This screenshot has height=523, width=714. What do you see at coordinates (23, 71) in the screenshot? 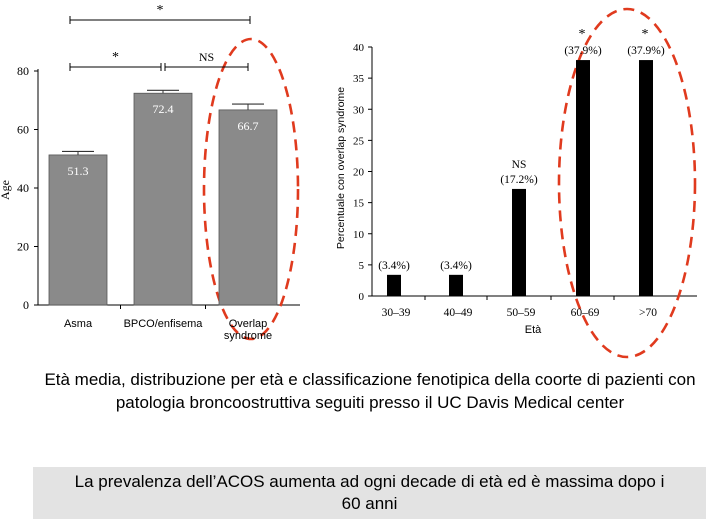
I see `y-tick-label: 80` at bounding box center [23, 71].